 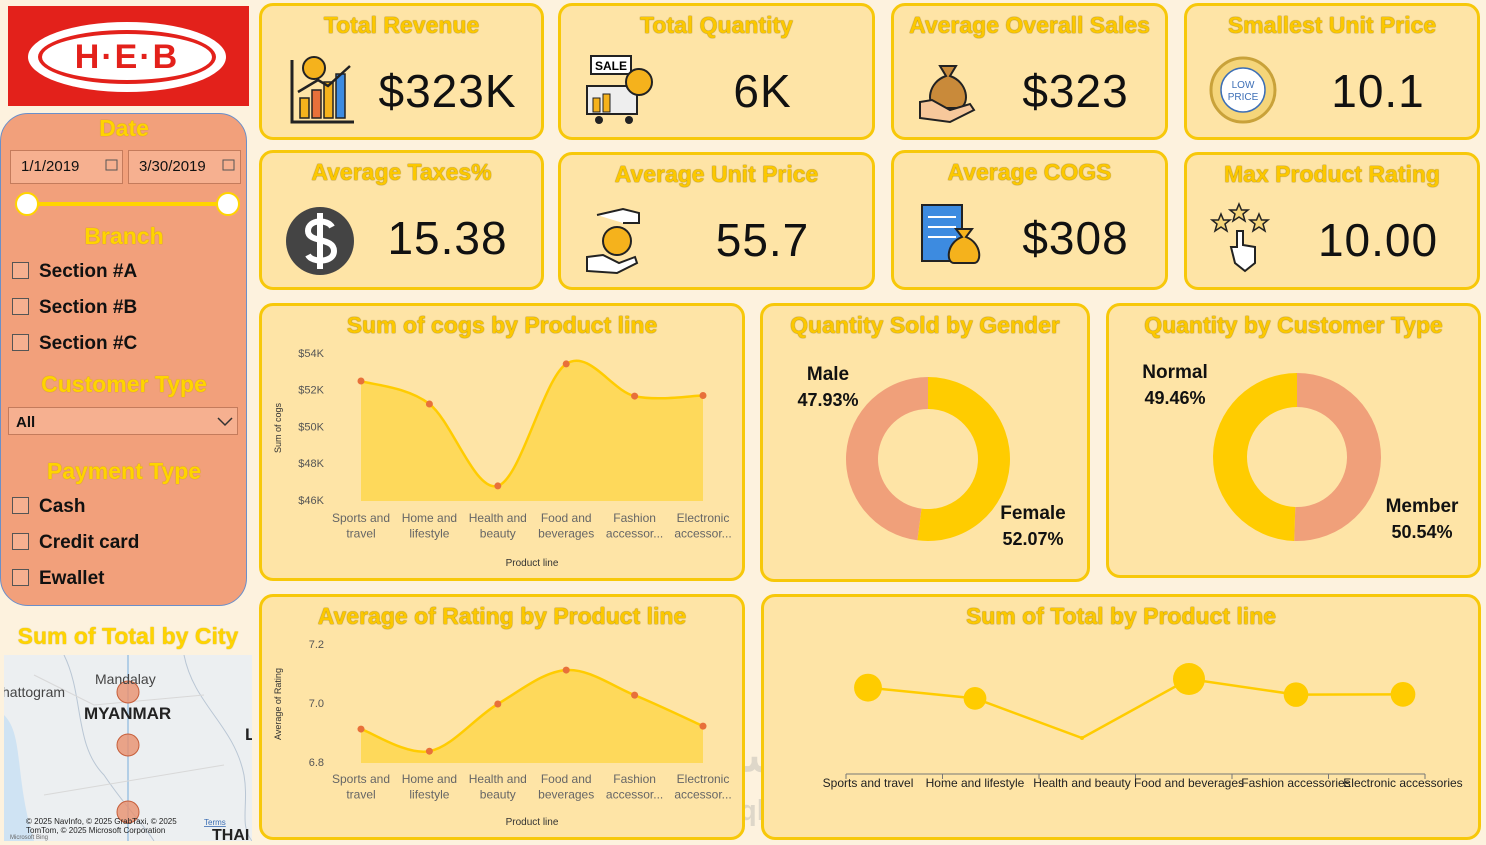 I want to click on filter-title: Customer Type, so click(x=124, y=384).